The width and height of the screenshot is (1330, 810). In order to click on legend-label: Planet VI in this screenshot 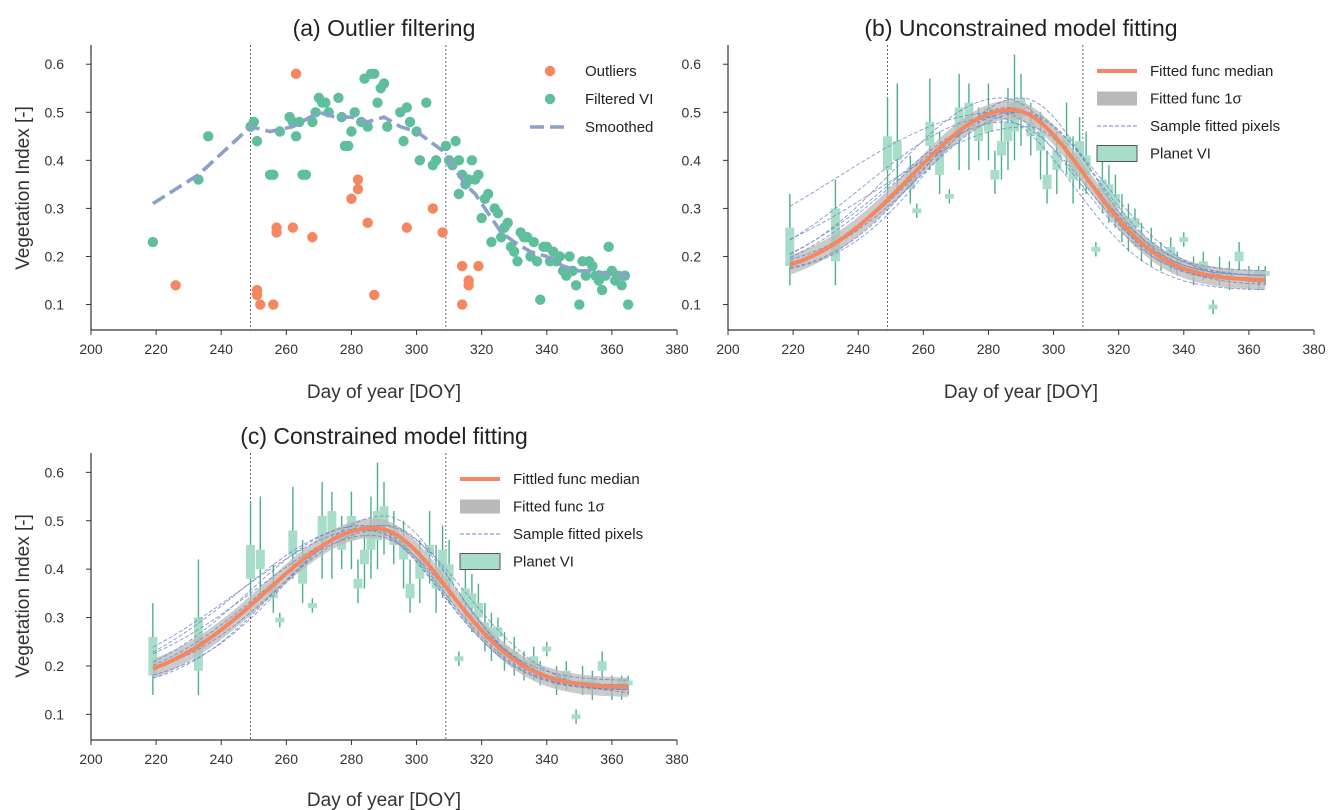, I will do `click(1180, 154)`.